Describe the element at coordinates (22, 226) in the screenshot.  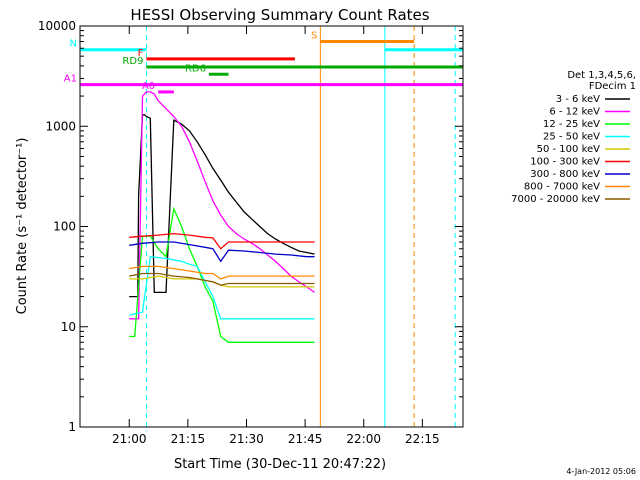
I see `y-axis-label: Count Rate (s⁻¹ detector⁻¹)` at that location.